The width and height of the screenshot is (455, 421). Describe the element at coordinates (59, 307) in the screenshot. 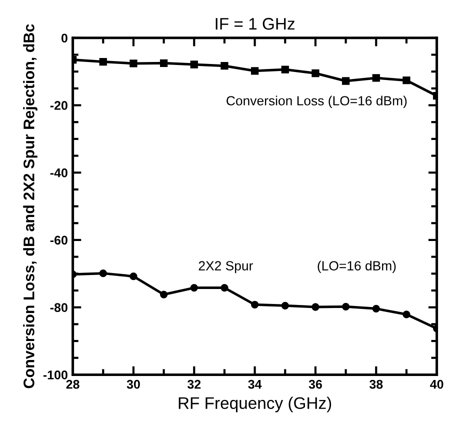

I see `y-tick-label: -80` at that location.